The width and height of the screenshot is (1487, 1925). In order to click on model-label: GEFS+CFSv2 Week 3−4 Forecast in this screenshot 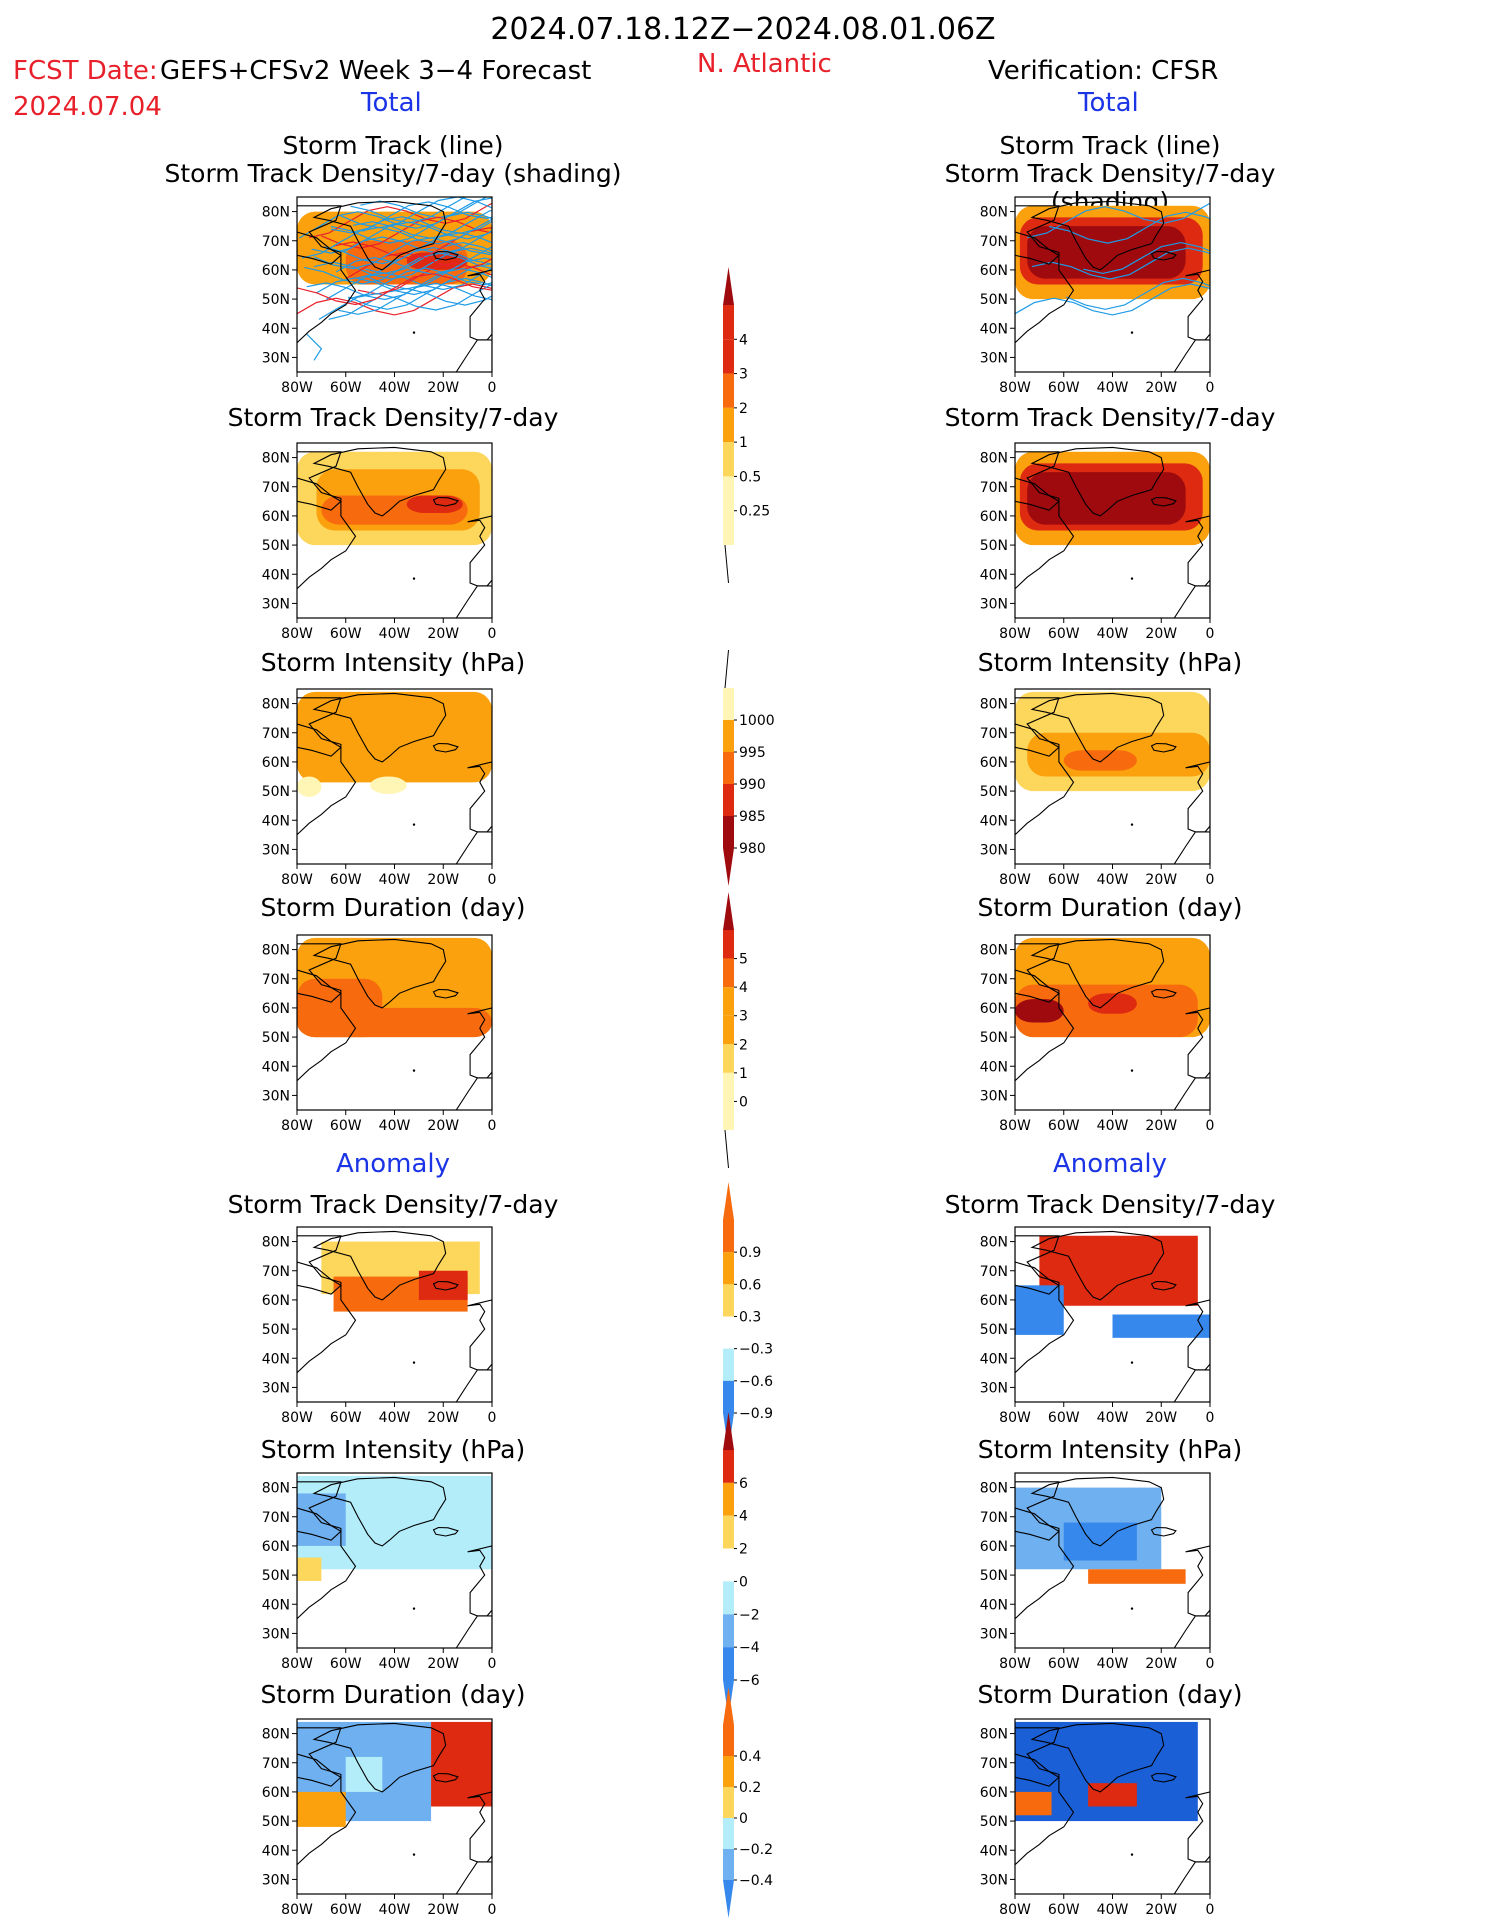, I will do `click(376, 71)`.